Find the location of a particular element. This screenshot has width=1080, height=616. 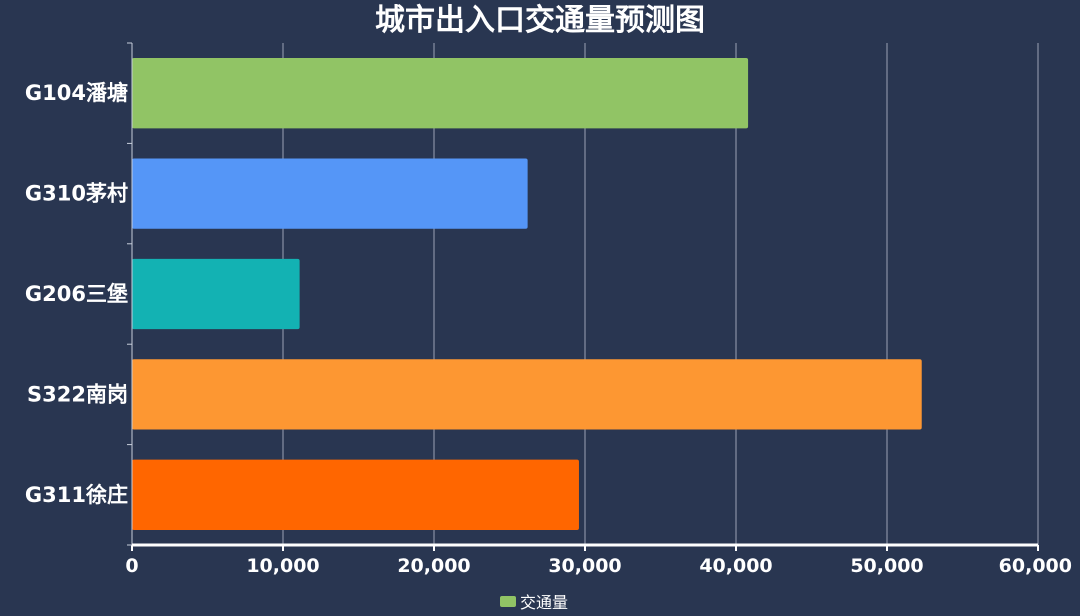

legend: 交通量 is located at coordinates (534, 602).